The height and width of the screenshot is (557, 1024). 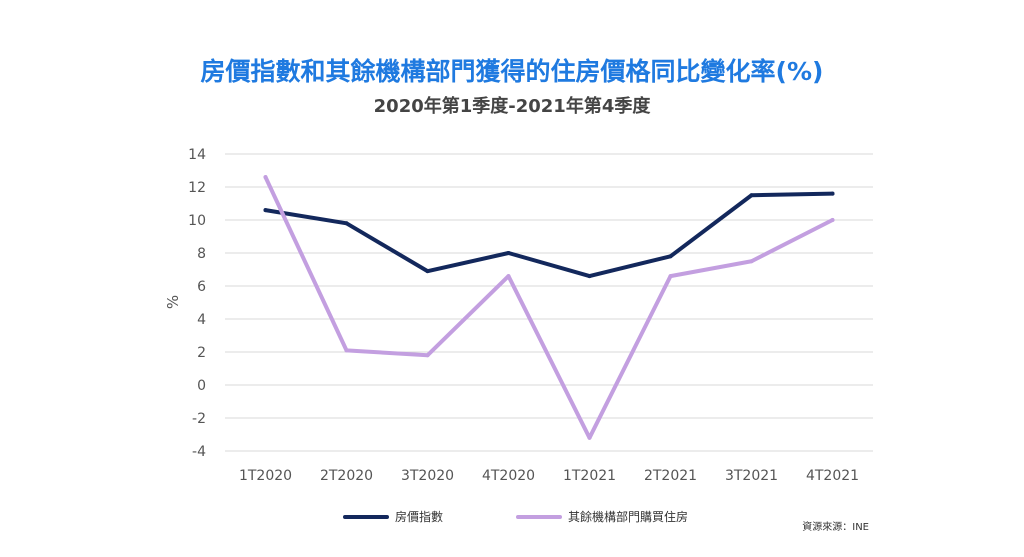 What do you see at coordinates (628, 516) in the screenshot?
I see `legend-label: 其餘機構部門購買住房` at bounding box center [628, 516].